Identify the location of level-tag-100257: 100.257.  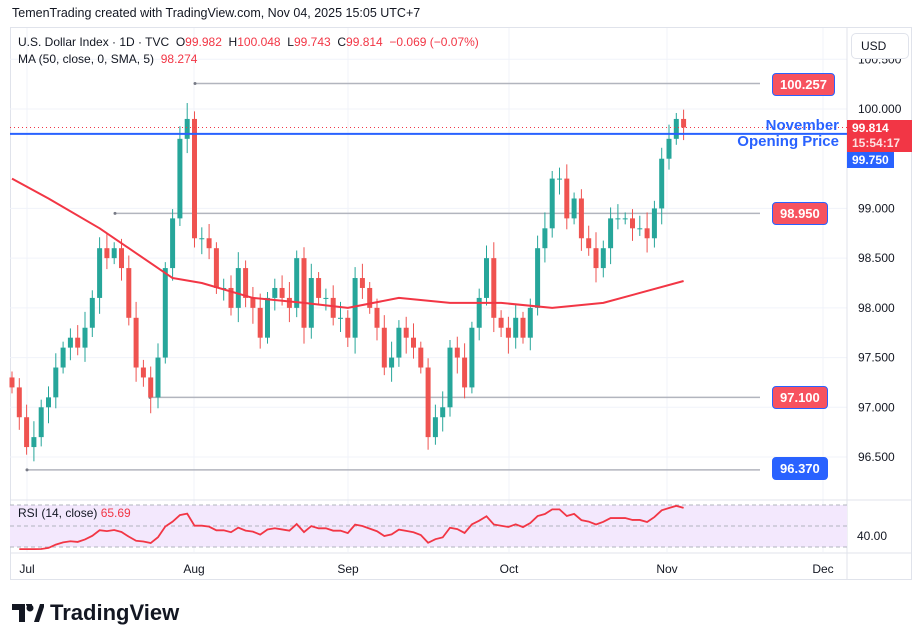
(803, 84).